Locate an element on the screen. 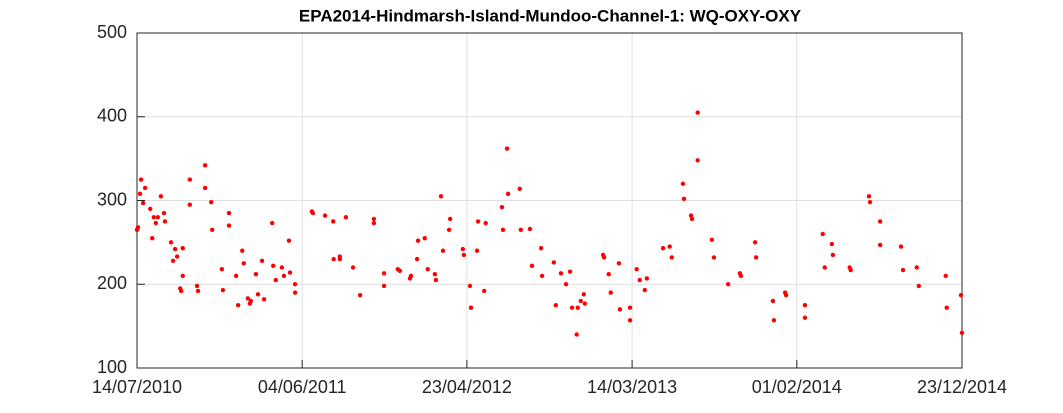 The width and height of the screenshot is (1063, 413). x-tick-label: 23/04/2012 is located at coordinates (467, 387).